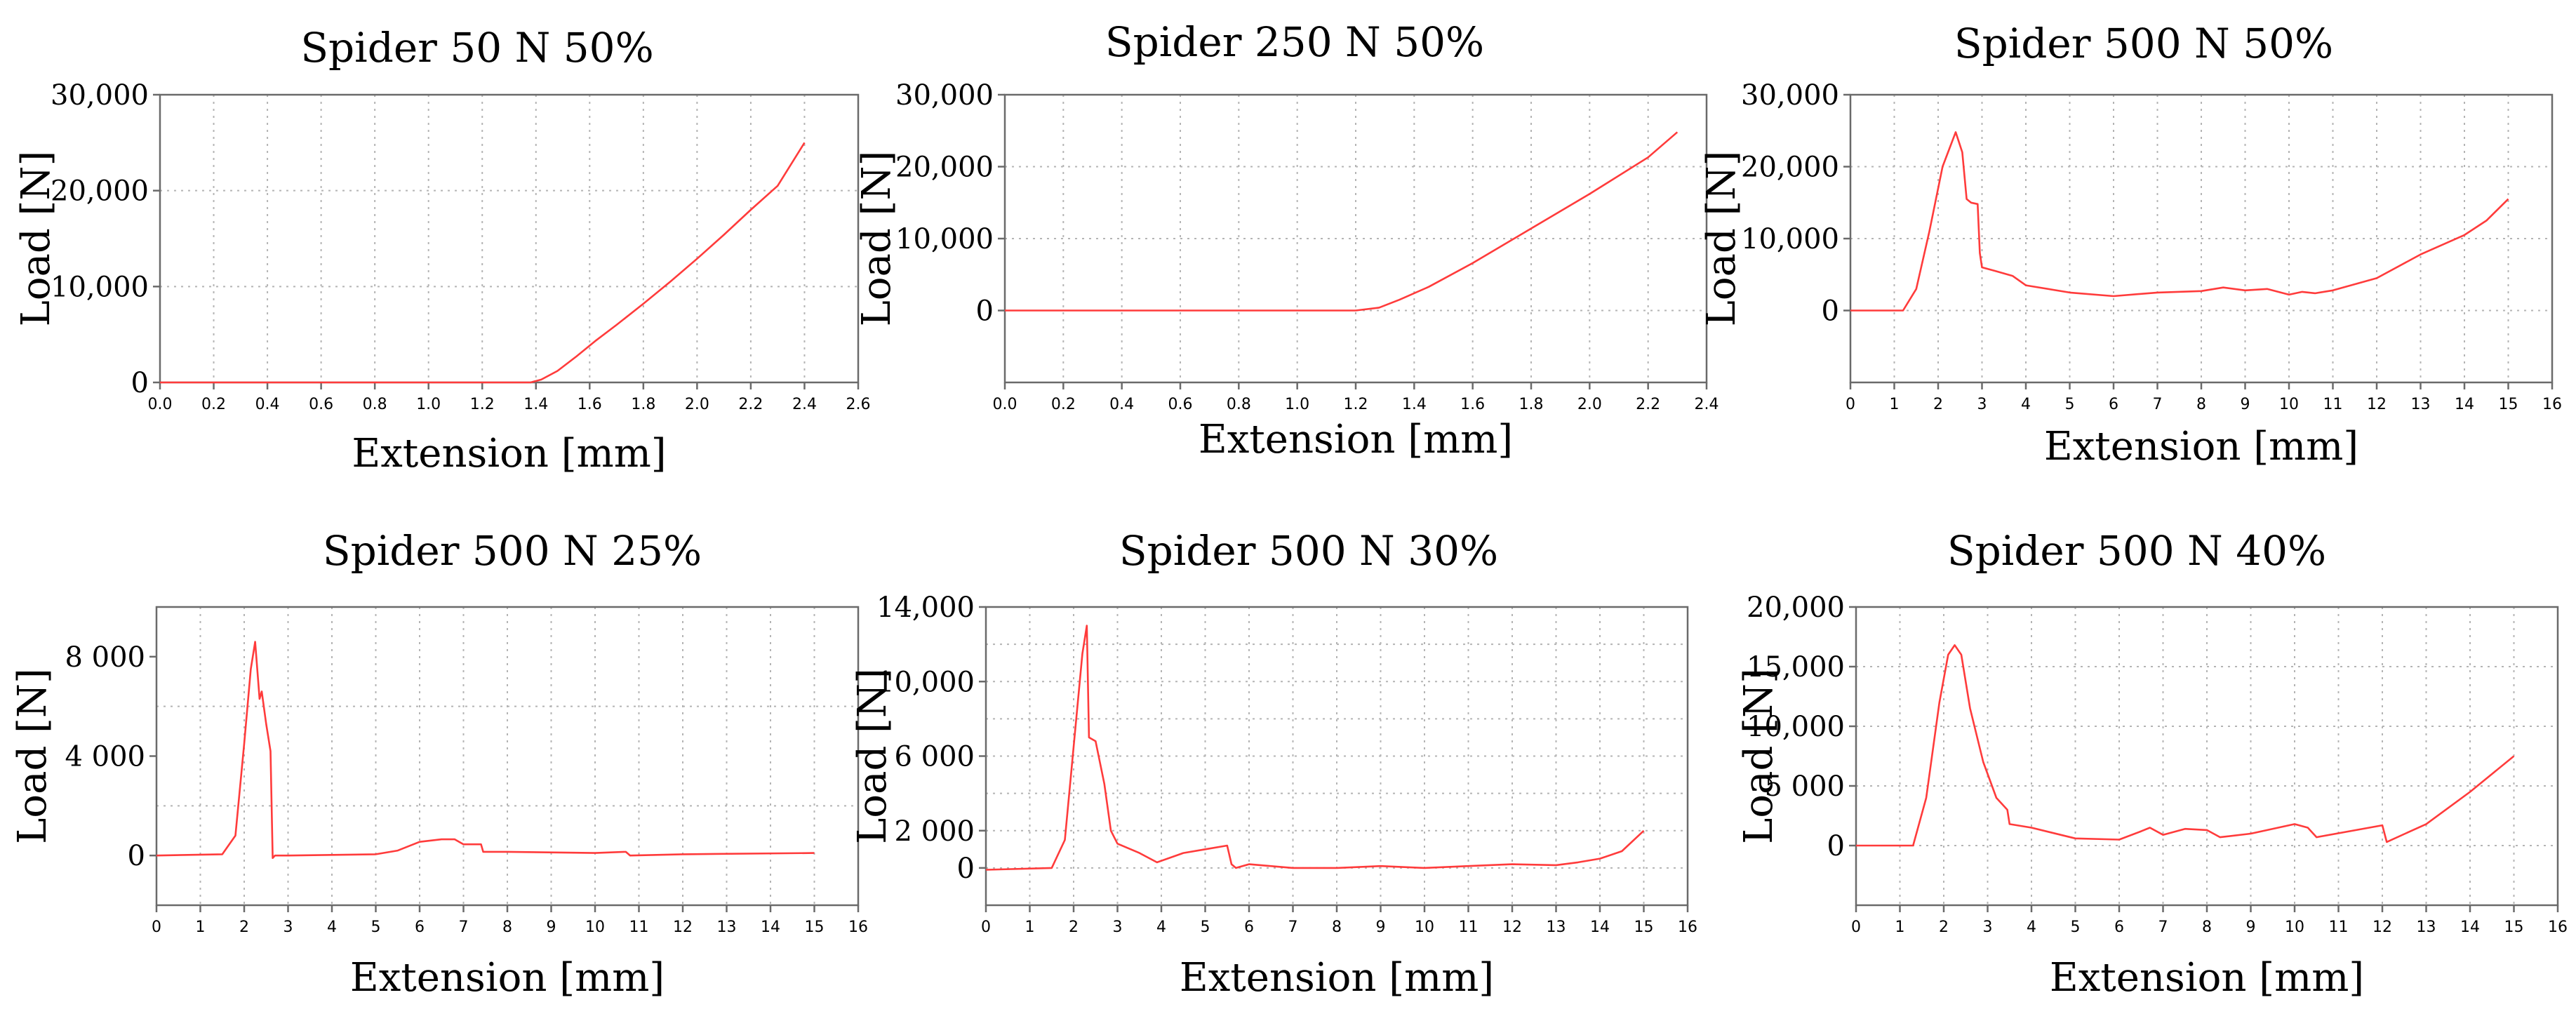 The width and height of the screenshot is (2576, 1021). Describe the element at coordinates (105, 757) in the screenshot. I see `y-tick-label: 4 000` at that location.